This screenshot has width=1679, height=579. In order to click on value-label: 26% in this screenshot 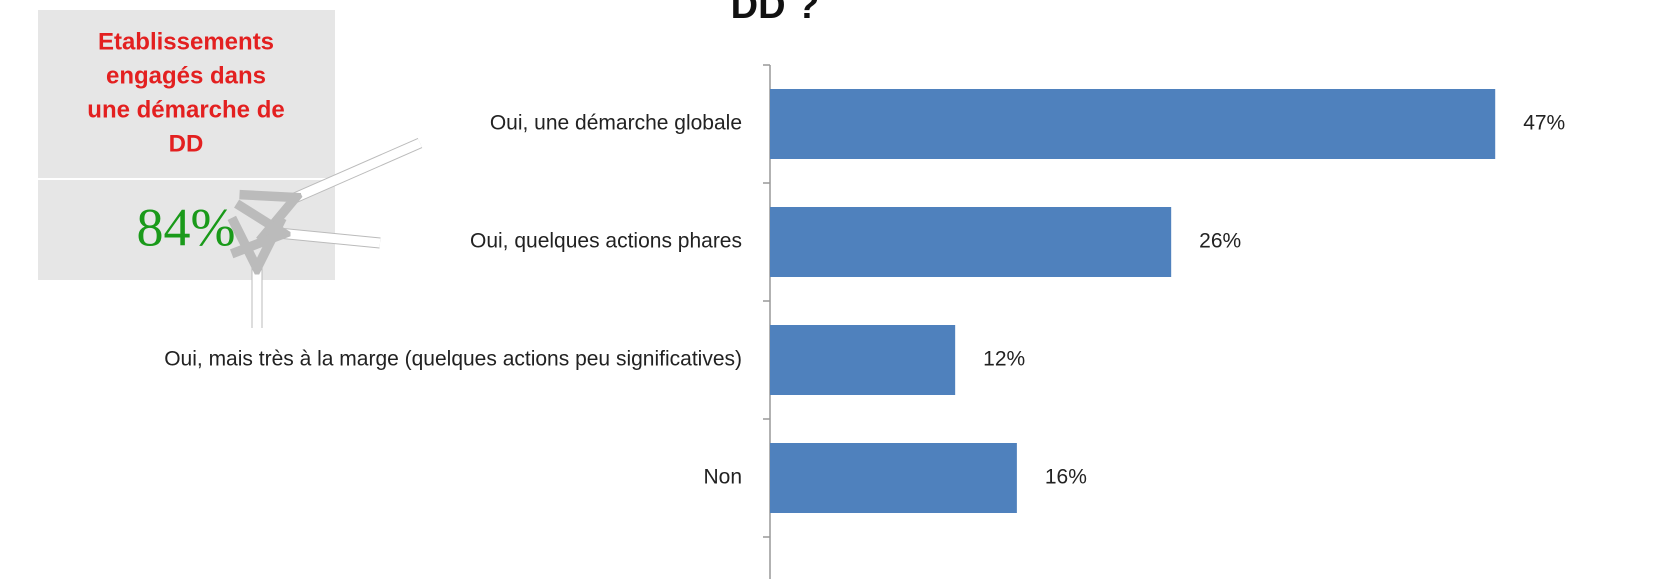, I will do `click(1220, 241)`.